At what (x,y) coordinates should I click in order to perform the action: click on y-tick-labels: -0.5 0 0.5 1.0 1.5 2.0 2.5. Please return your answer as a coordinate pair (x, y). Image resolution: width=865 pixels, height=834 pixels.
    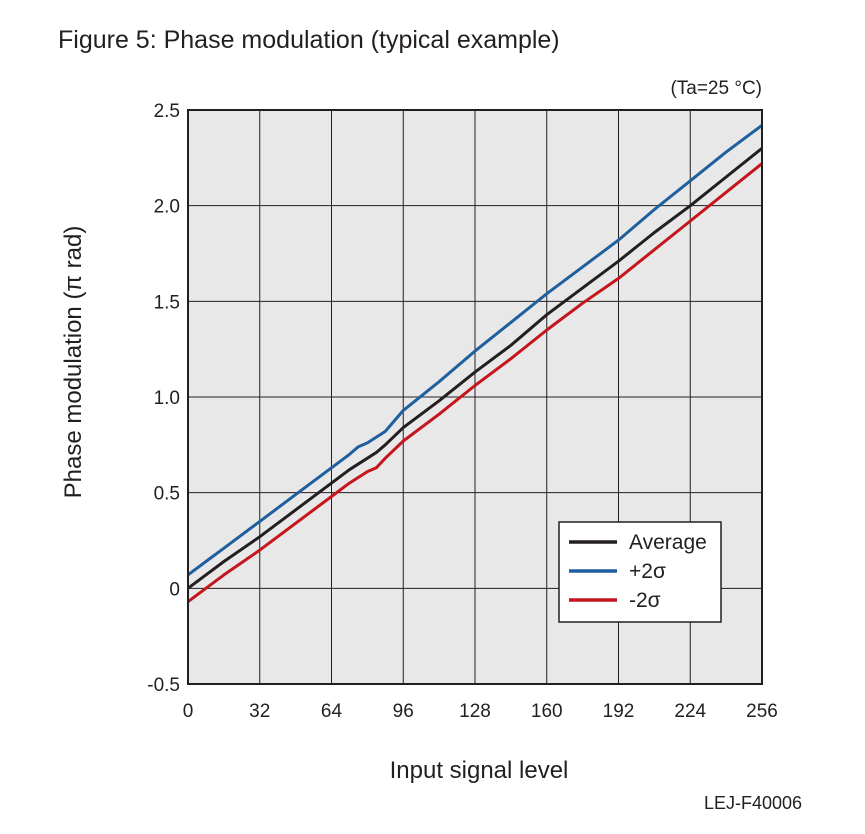
    Looking at the image, I should click on (163, 398).